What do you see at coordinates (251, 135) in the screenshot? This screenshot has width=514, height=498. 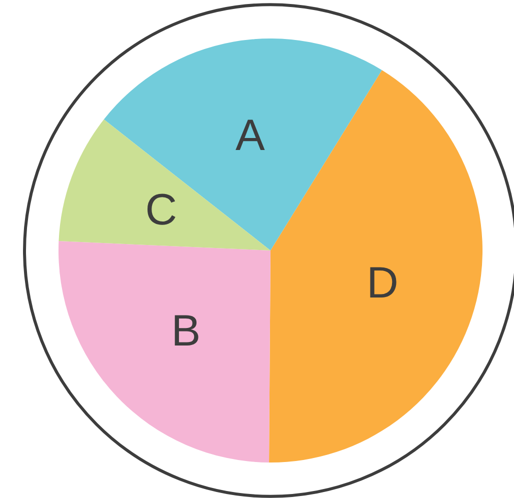 I see `slice-label: A` at bounding box center [251, 135].